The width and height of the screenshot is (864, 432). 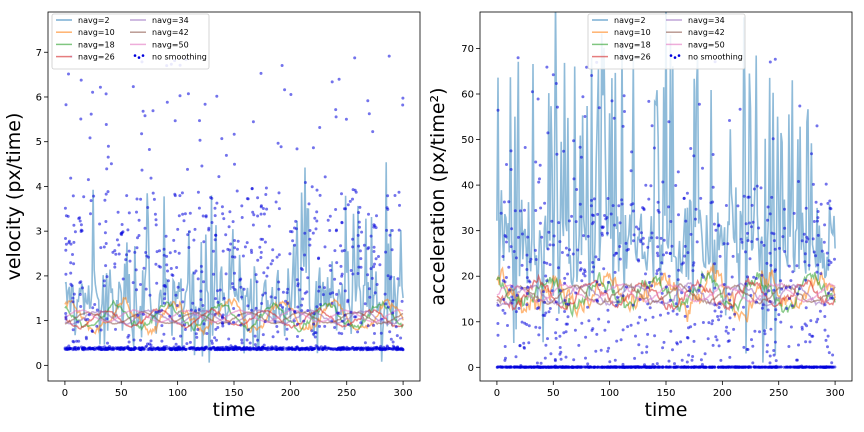 What do you see at coordinates (403, 393) in the screenshot?
I see `x-tick-label: 300` at bounding box center [403, 393].